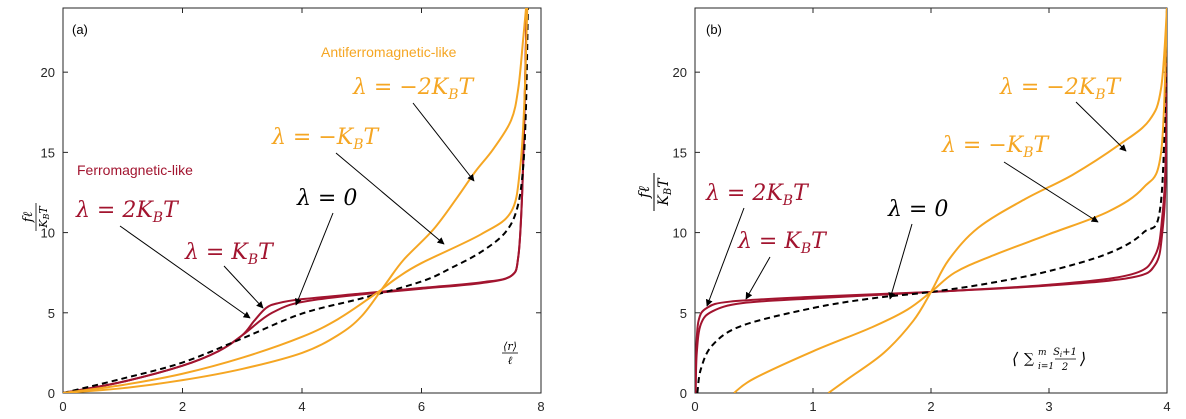 The image size is (1186, 419). Describe the element at coordinates (1051, 192) in the screenshot. I see `arrow-minus-kbt-b` at that location.